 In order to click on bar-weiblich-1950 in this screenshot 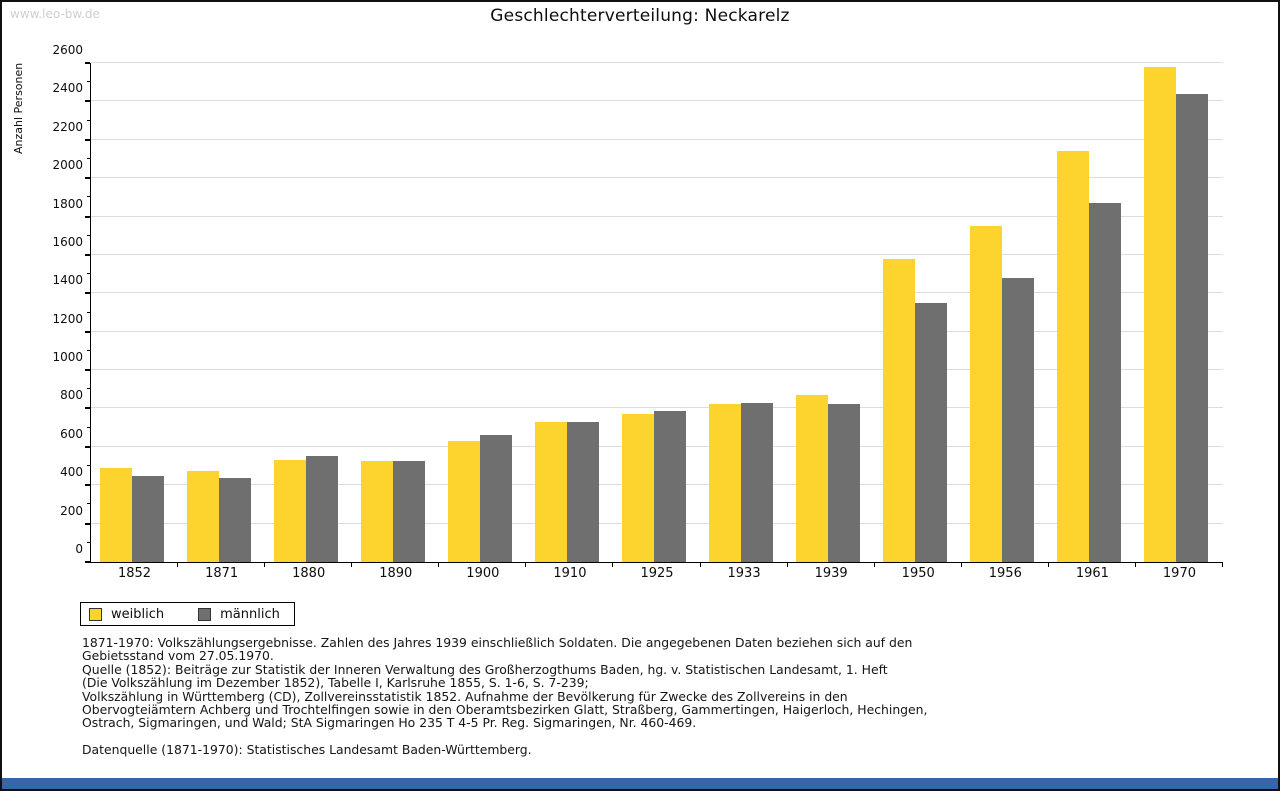, I will do `click(899, 410)`.